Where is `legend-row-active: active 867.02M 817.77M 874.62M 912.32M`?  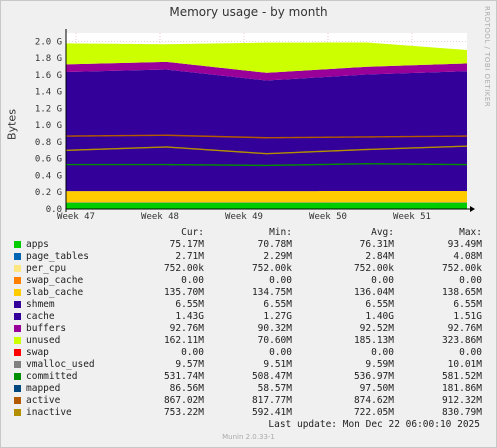
legend-row-active: active 867.02M 817.77M 874.62M 912.32M is located at coordinates (252, 401).